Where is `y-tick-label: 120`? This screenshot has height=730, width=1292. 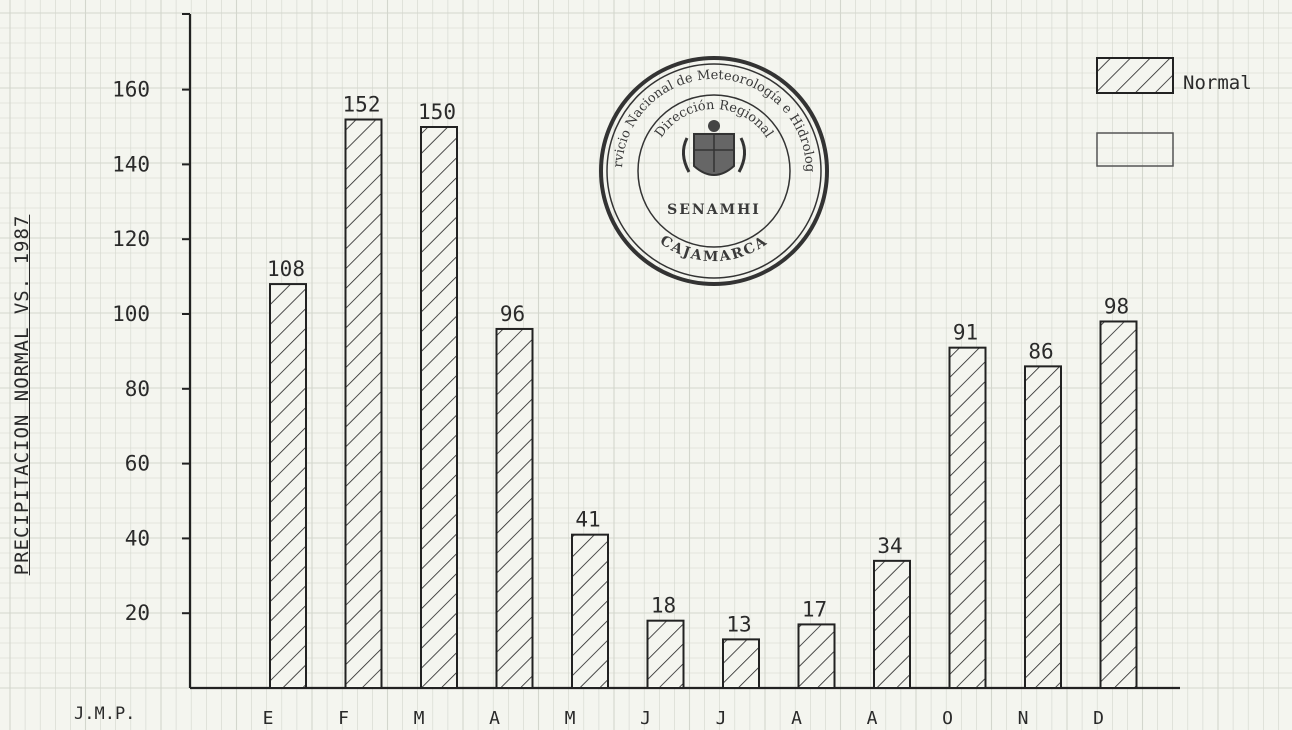 y-tick-label: 120 is located at coordinates (131, 239).